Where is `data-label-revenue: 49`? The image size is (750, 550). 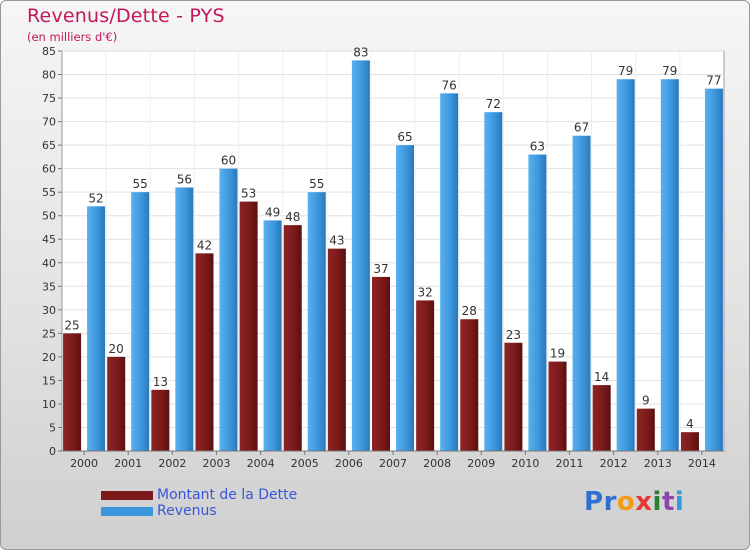
data-label-revenue: 49 is located at coordinates (272, 212).